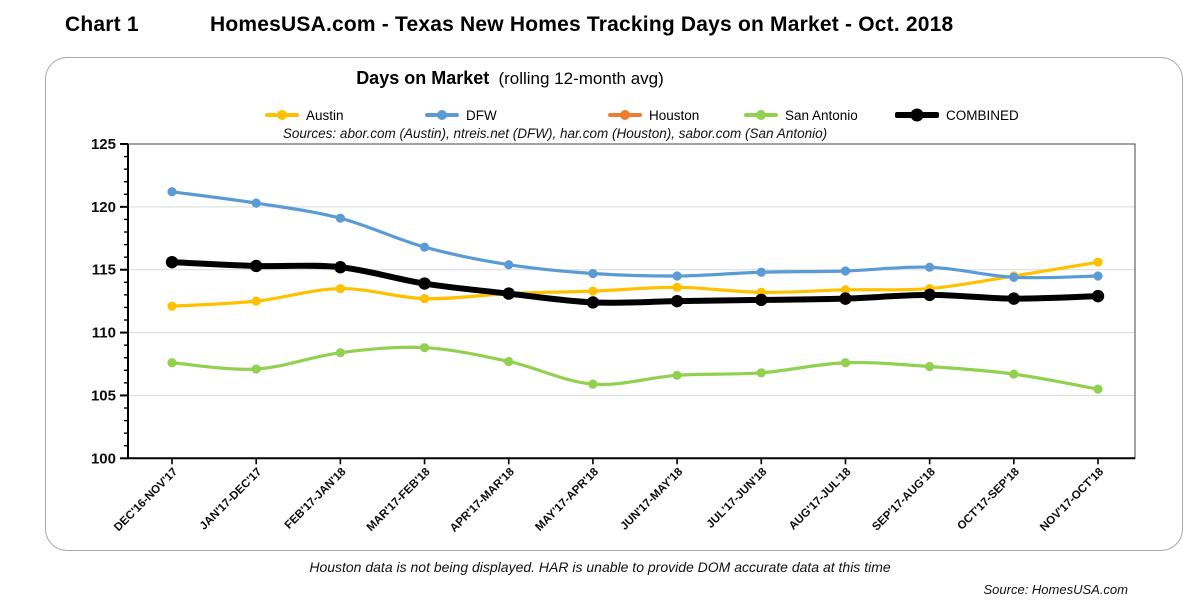 This screenshot has height=600, width=1200. Describe the element at coordinates (1072, 500) in the screenshot. I see `x-axis-label: NOV'17-OCT'18` at that location.